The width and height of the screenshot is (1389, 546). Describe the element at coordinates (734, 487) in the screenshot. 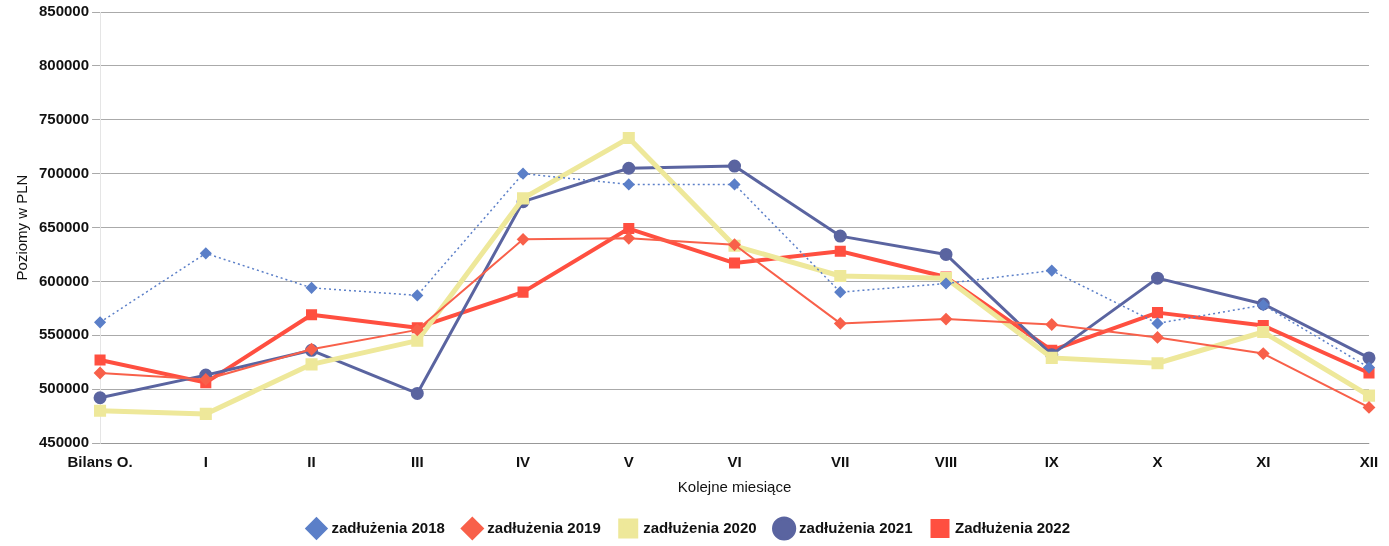

I see `x-axis-title: Kolejne miesiące` at that location.